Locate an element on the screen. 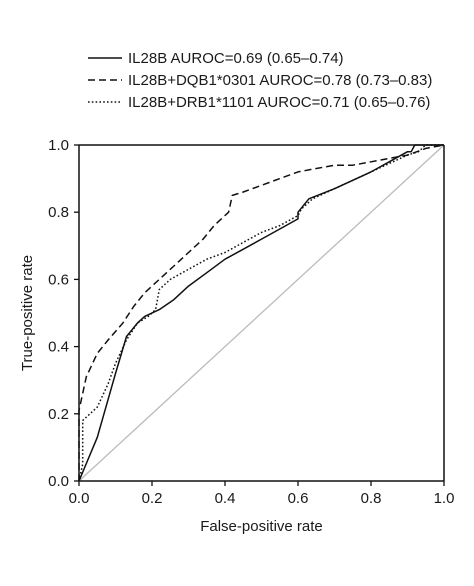  legend-label-3: IL28B+DRB1*1101 AUROC=0.71 (0.65–0.76) is located at coordinates (279, 102).